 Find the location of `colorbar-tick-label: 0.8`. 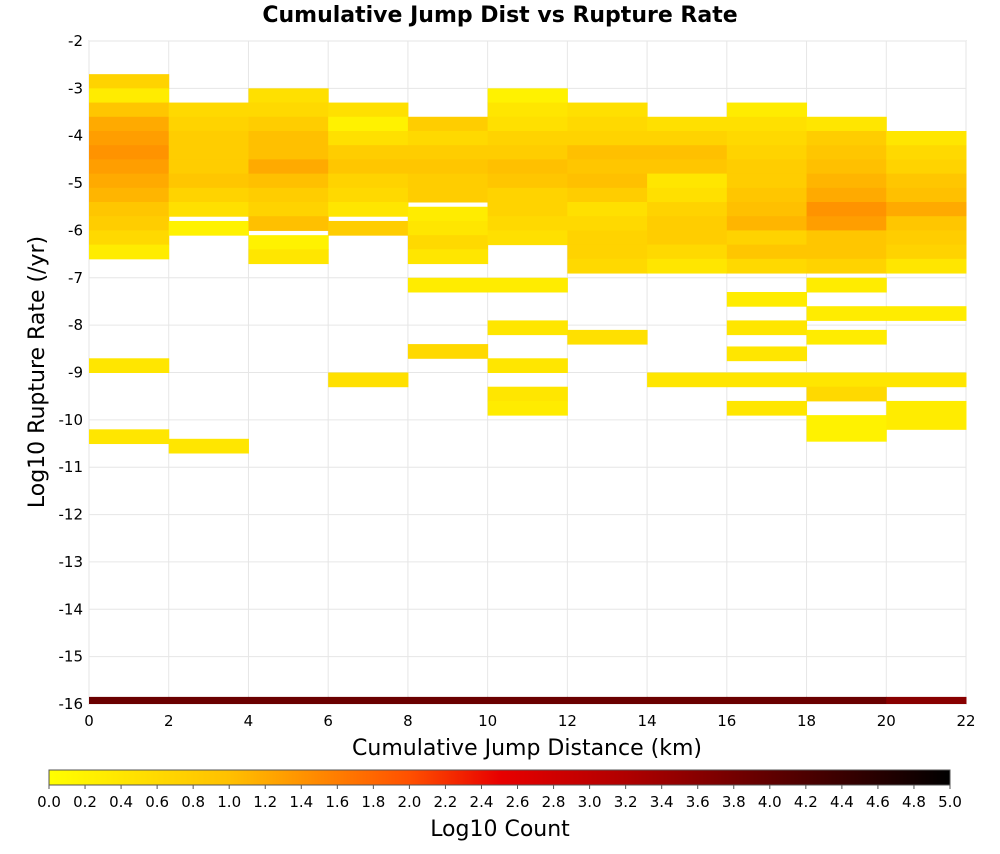

colorbar-tick-label: 0.8 is located at coordinates (193, 802).